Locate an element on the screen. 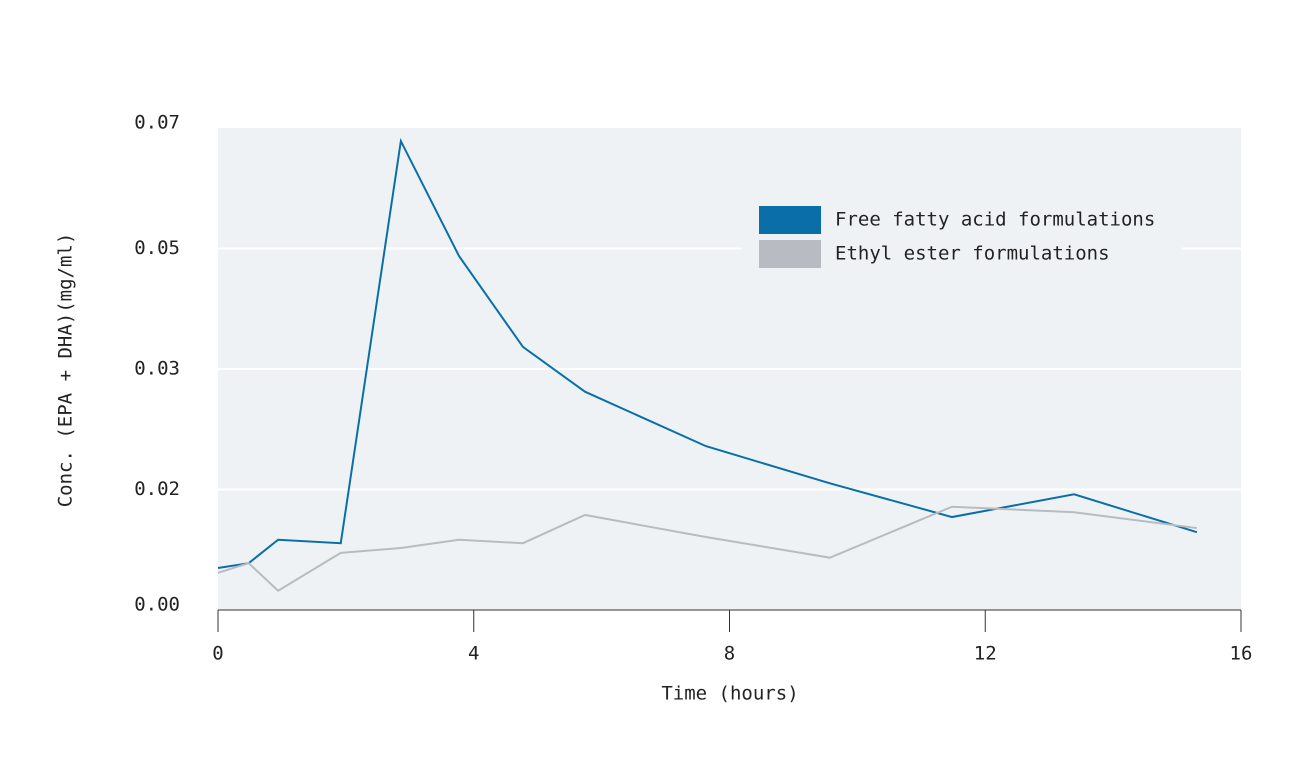 The height and width of the screenshot is (770, 1292). x-tick-label: 8 is located at coordinates (729, 654).